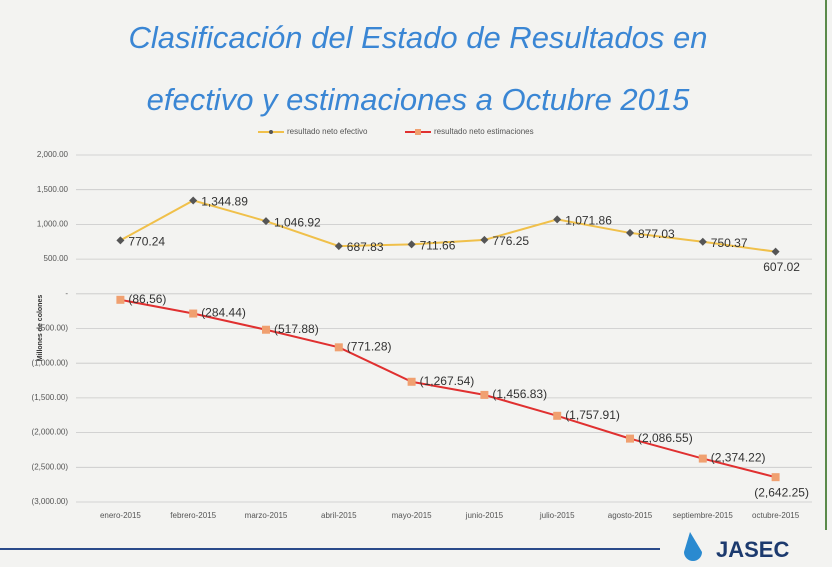 This screenshot has width=832, height=567. What do you see at coordinates (447, 381) in the screenshot?
I see `data-label: (1,267.54)` at bounding box center [447, 381].